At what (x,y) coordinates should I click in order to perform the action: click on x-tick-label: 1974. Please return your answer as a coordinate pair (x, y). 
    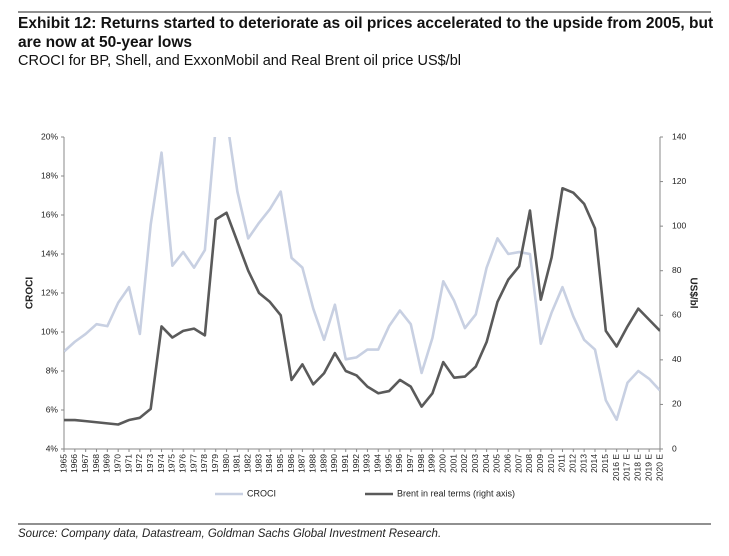
    Looking at the image, I should click on (161, 463).